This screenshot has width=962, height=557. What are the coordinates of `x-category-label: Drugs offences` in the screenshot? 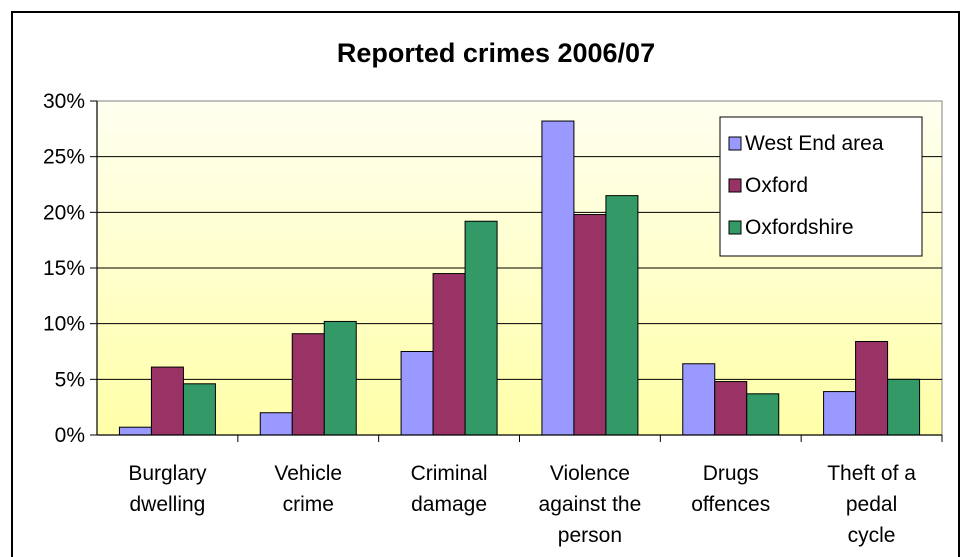 It's located at (730, 489).